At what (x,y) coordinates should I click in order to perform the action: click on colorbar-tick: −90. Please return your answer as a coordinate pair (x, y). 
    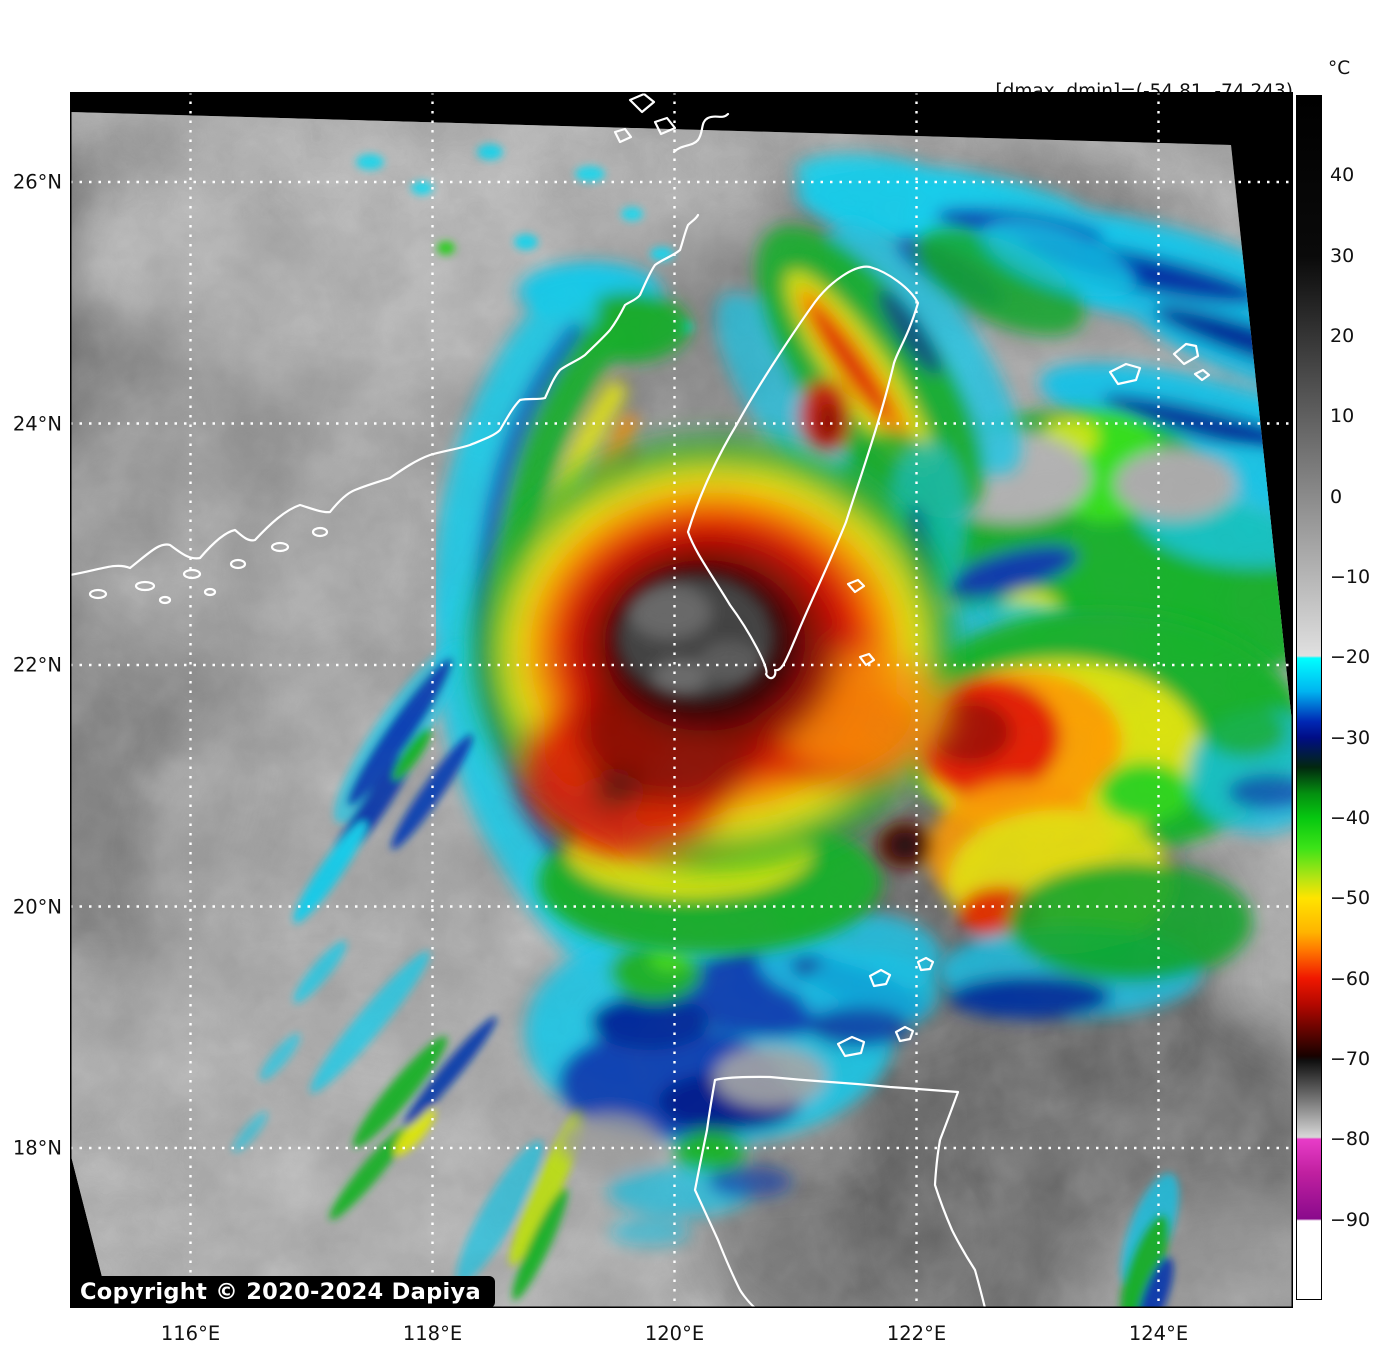
    Looking at the image, I should click on (1350, 1219).